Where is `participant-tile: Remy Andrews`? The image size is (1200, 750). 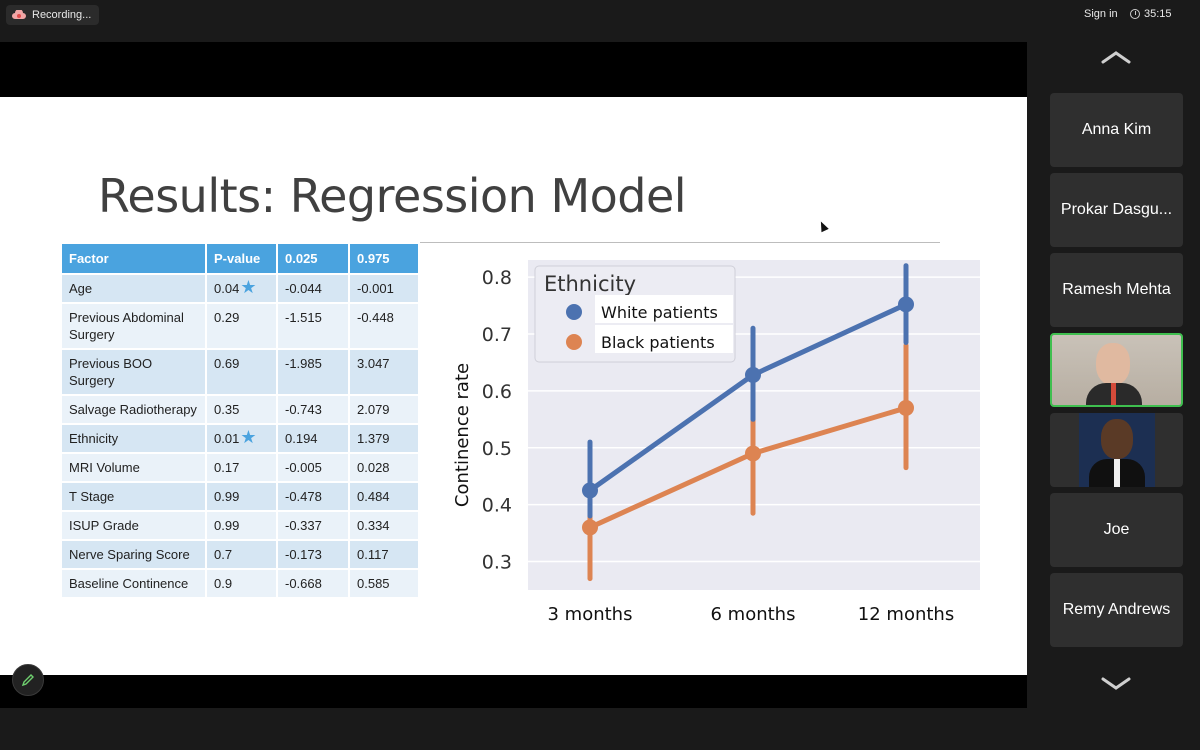 participant-tile: Remy Andrews is located at coordinates (1116, 610).